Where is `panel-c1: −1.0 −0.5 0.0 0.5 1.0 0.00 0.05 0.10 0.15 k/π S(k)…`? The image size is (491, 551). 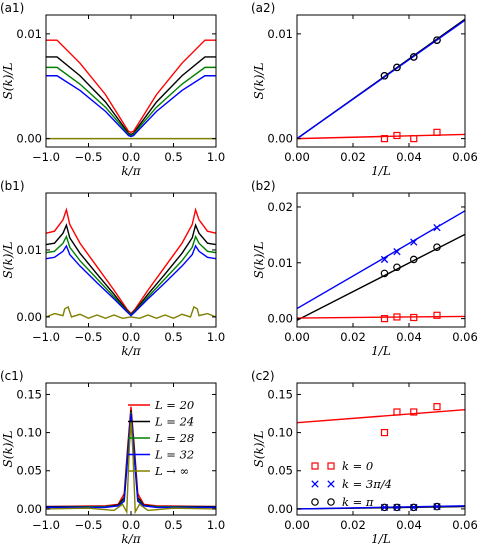 panel-c1: −1.0 −0.5 0.0 0.5 1.0 0.00 0.05 0.10 0.15 k/π S(k)… is located at coordinates (112, 457).